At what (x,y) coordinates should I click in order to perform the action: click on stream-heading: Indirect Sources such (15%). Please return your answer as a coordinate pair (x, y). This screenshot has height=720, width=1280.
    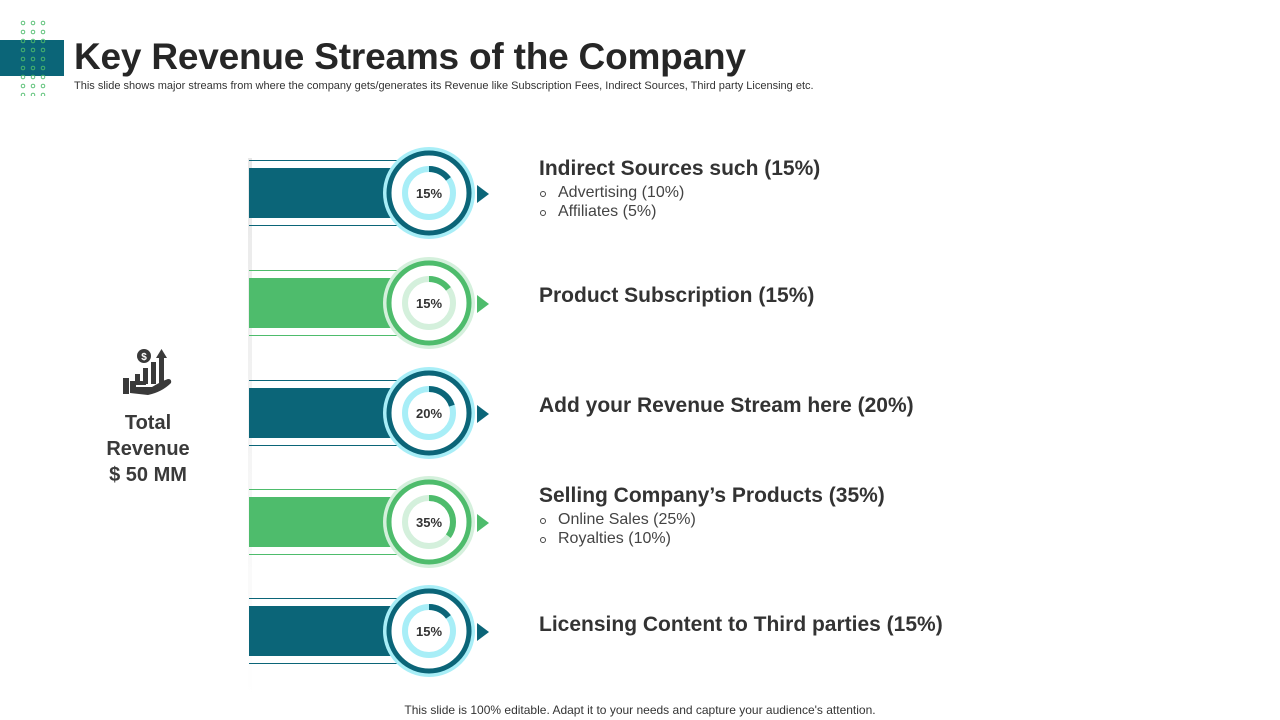
    Looking at the image, I should click on (680, 168).